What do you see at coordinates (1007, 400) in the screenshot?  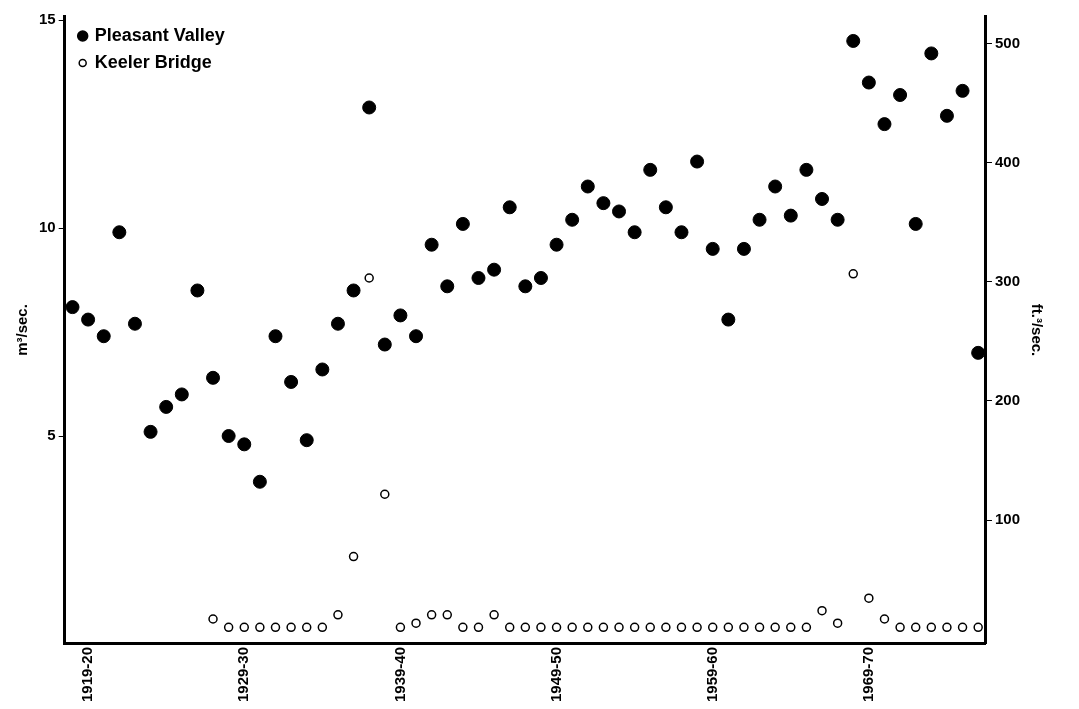 I see `y2-tick-label: 200` at bounding box center [1007, 400].